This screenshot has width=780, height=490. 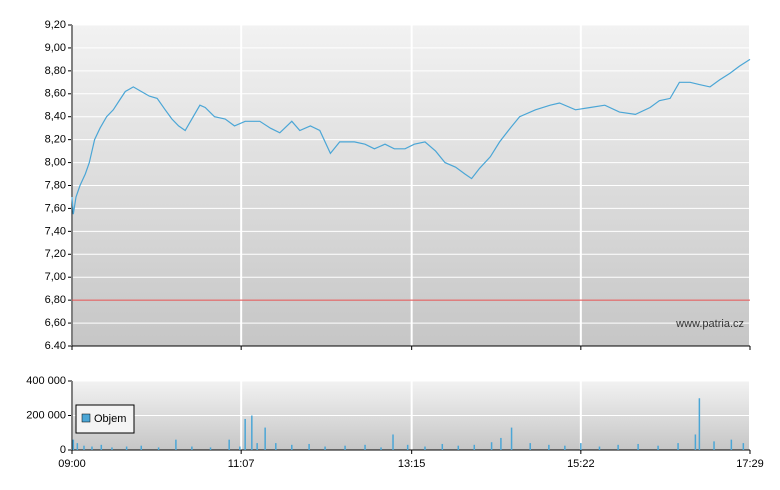 I want to click on x-tick-label: 17:29, so click(x=750, y=464).